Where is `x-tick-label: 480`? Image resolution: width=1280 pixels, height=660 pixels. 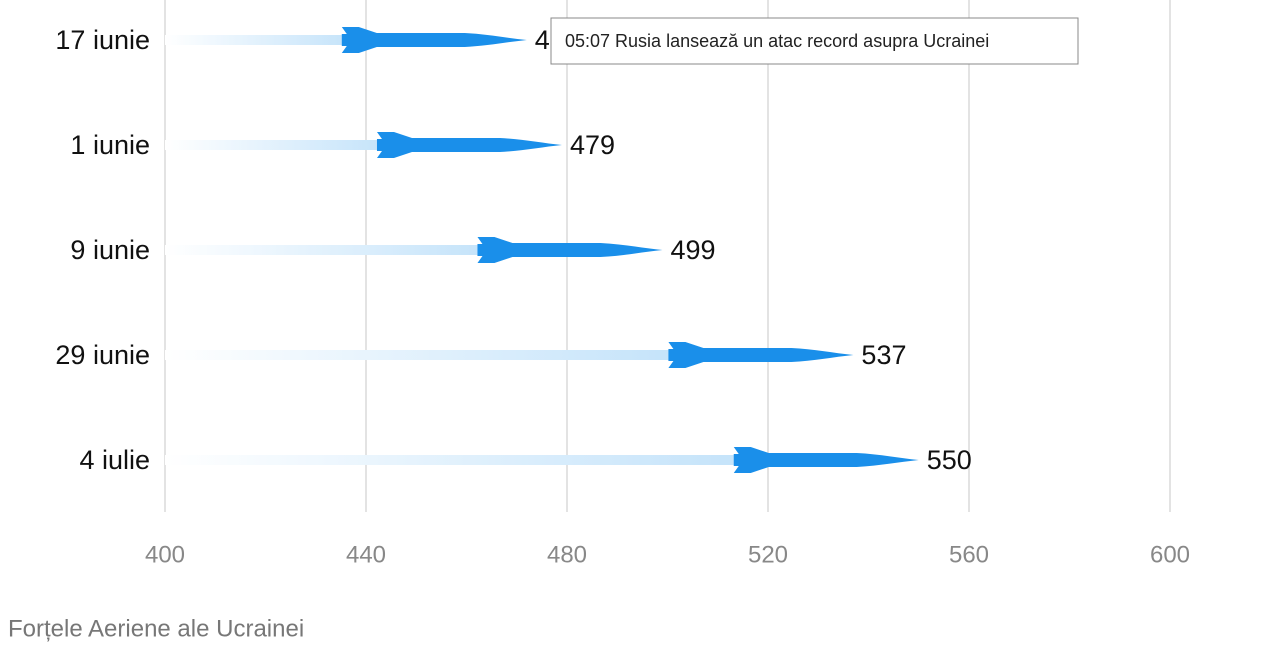 x-tick-label: 480 is located at coordinates (567, 554).